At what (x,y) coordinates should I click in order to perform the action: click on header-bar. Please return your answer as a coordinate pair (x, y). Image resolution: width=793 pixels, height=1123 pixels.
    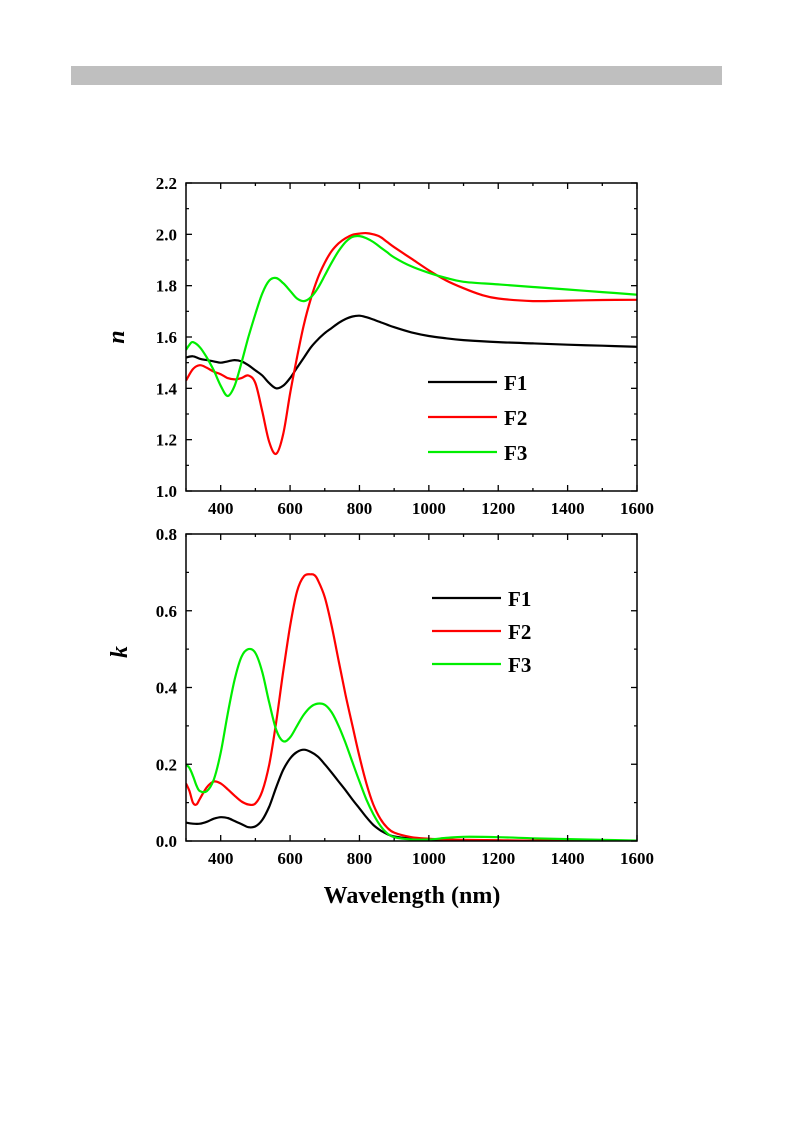
    Looking at the image, I should click on (396, 75).